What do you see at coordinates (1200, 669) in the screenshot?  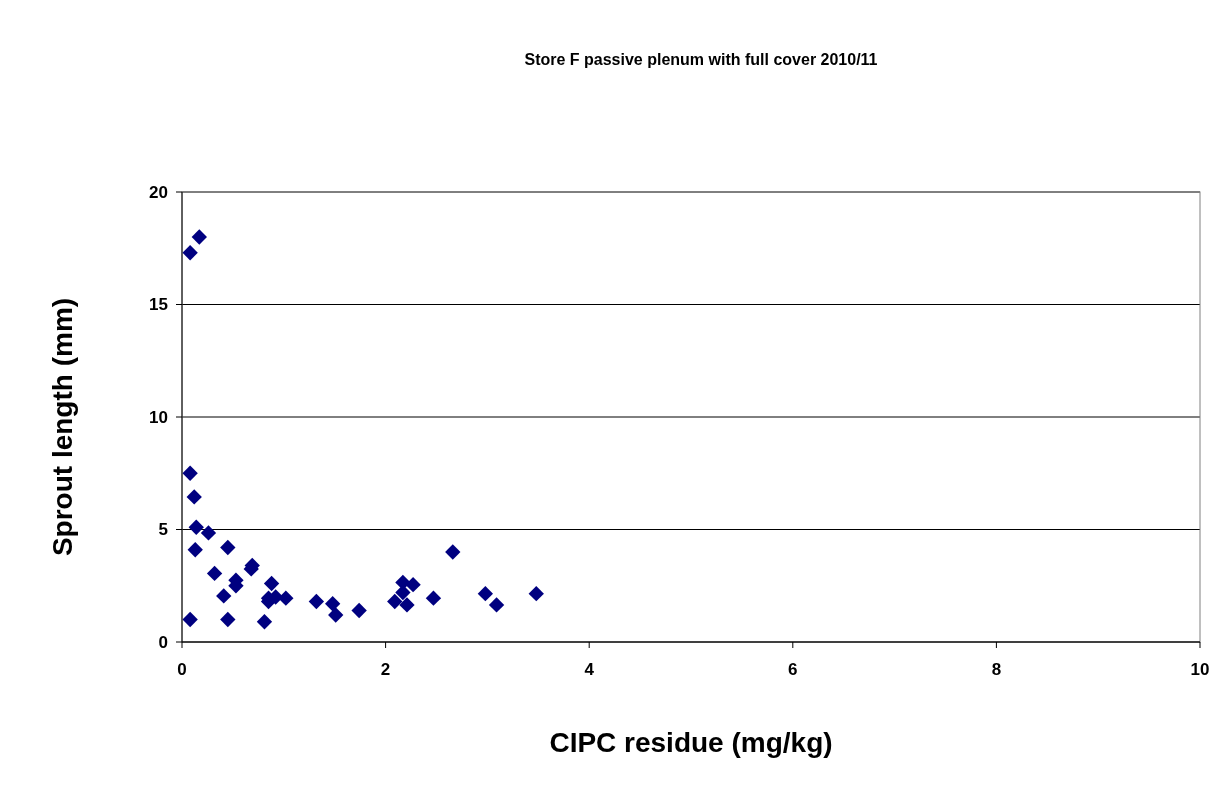 I see `x-tick-label: 10` at bounding box center [1200, 669].